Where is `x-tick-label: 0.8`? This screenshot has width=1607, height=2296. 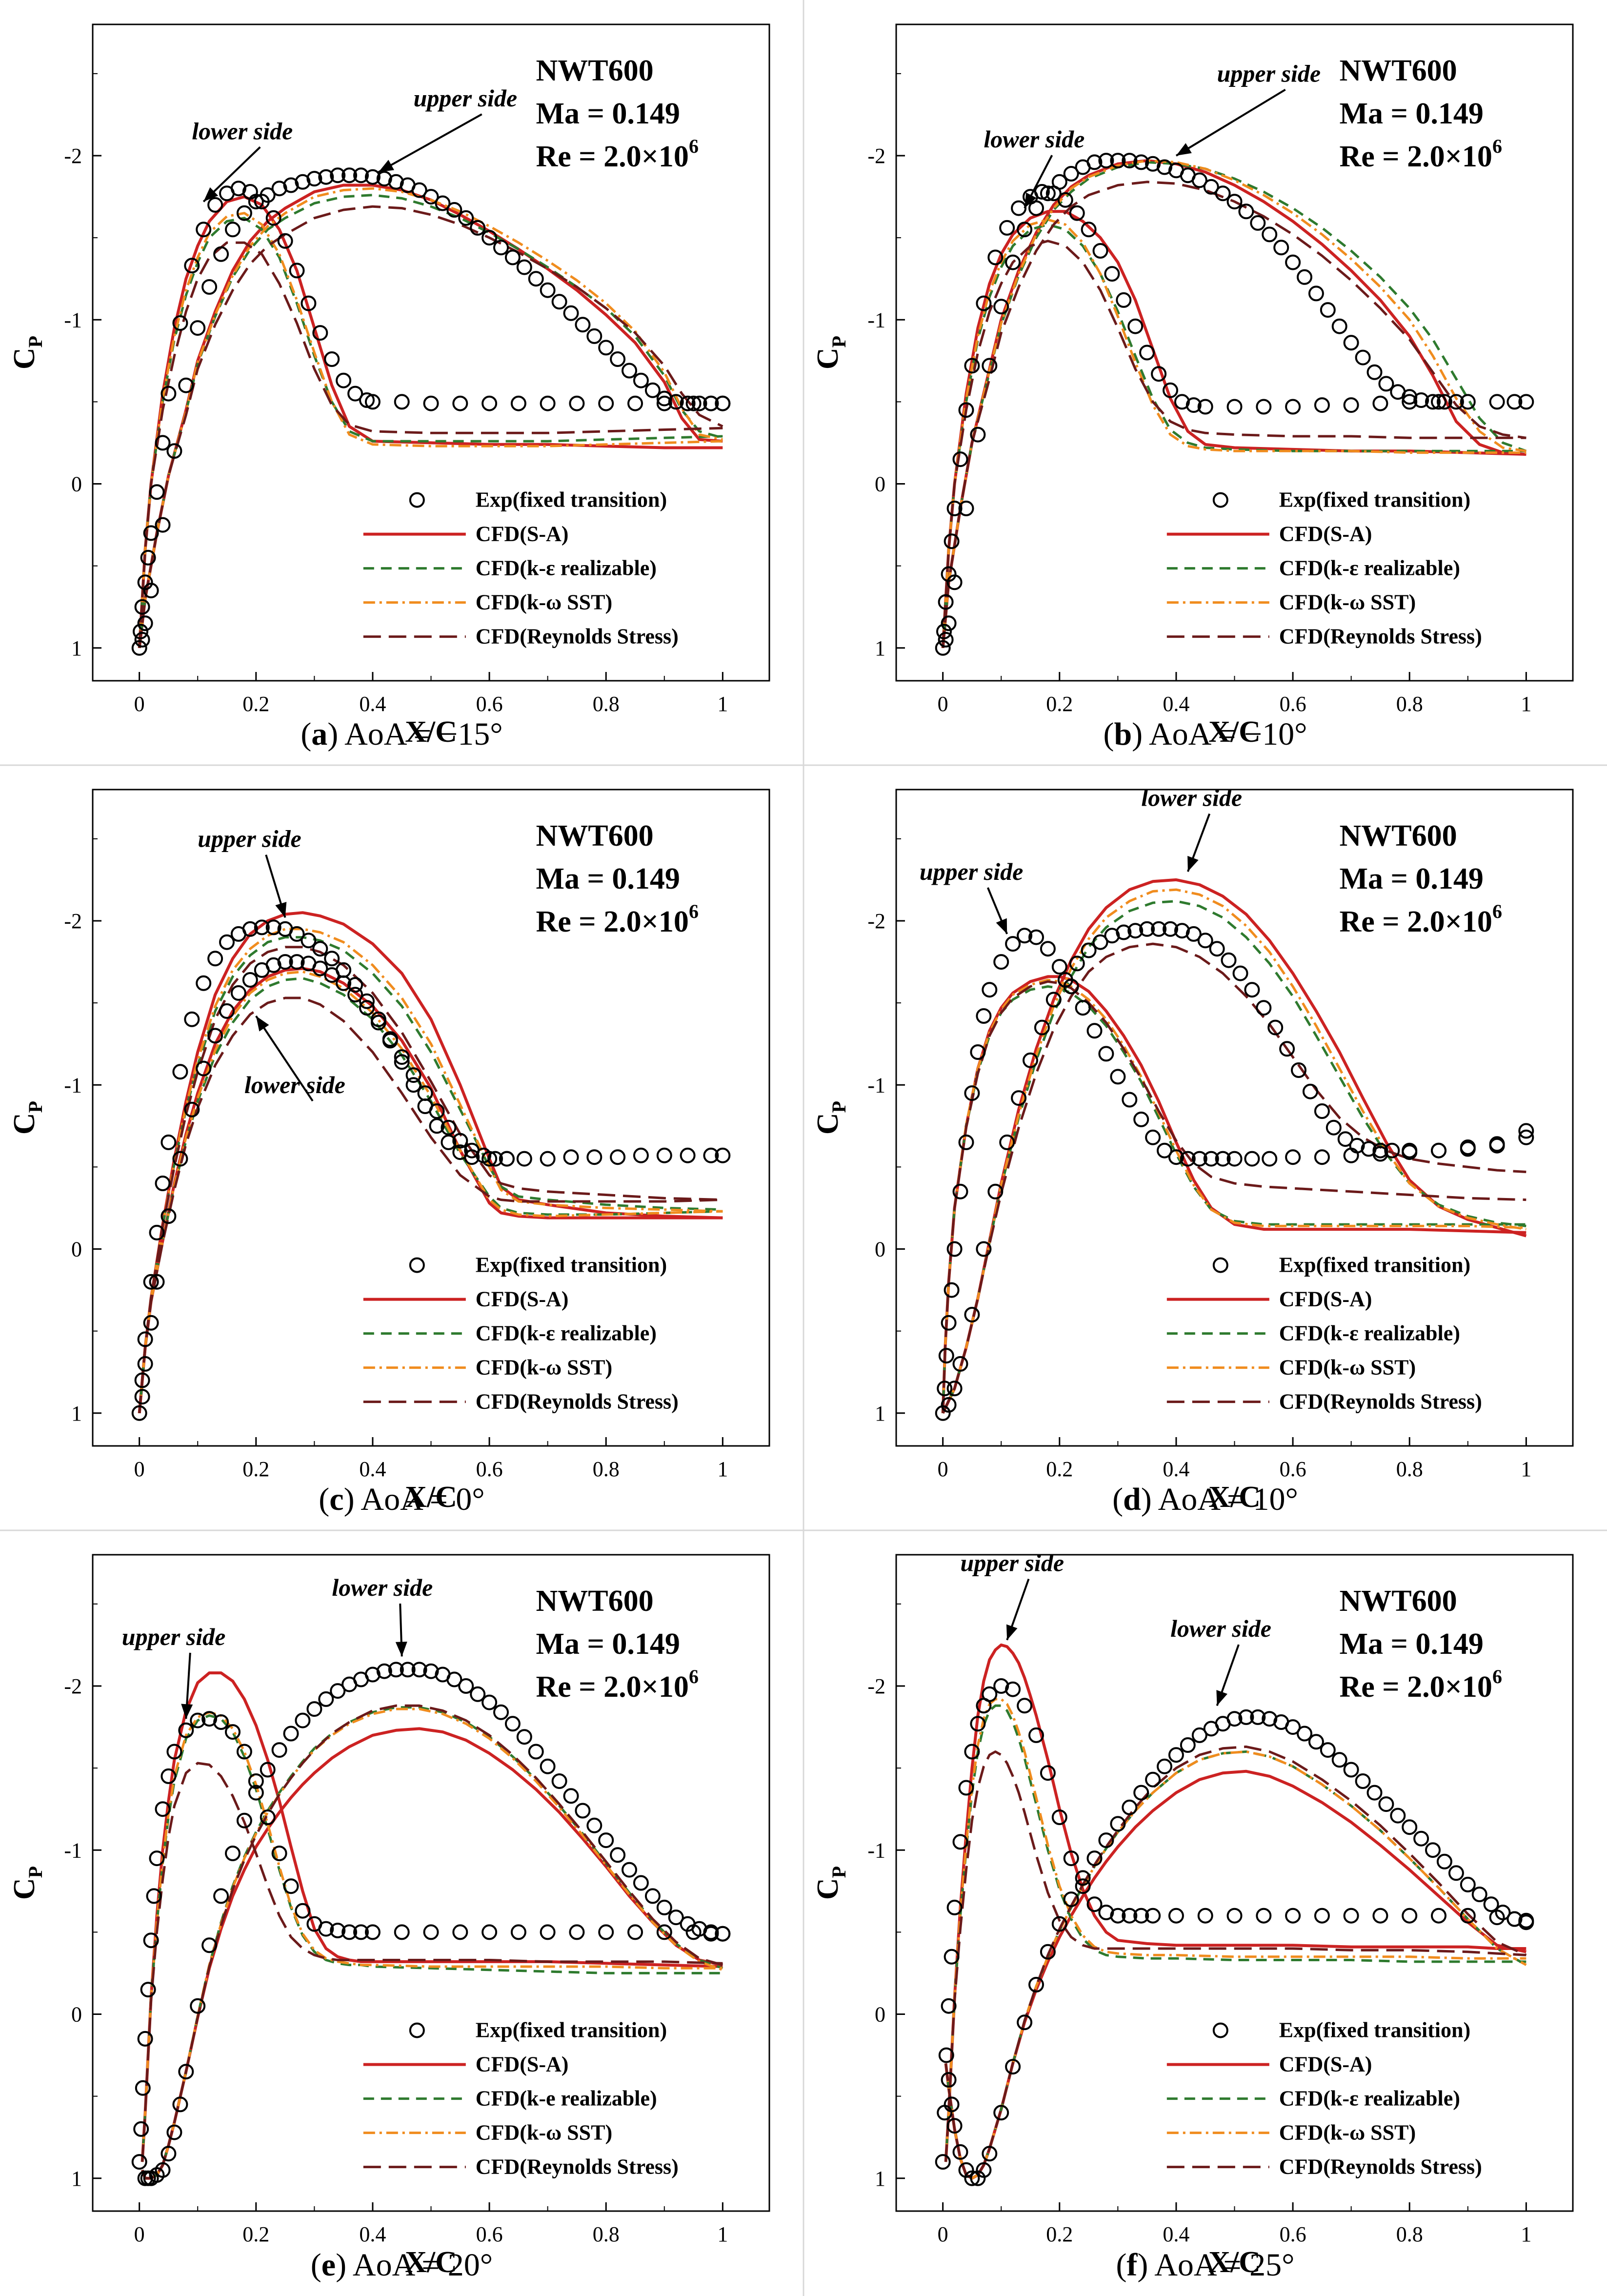
x-tick-label: 0.8 is located at coordinates (606, 2234).